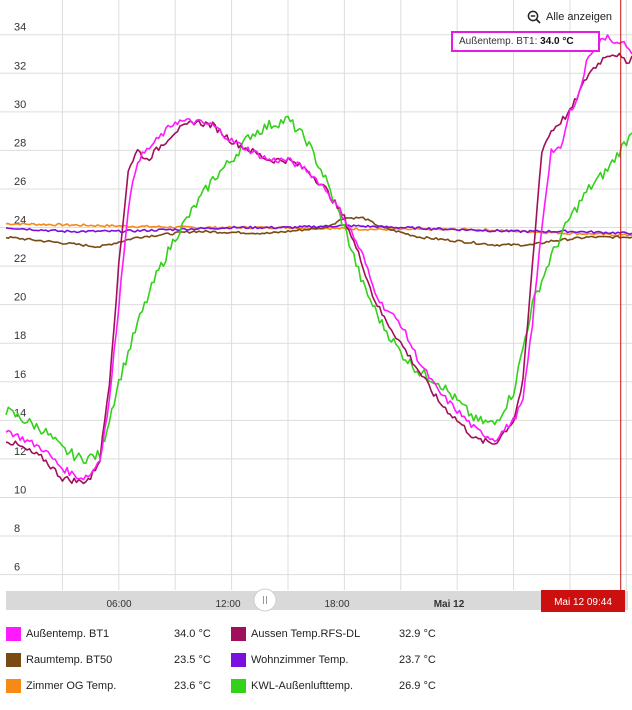  What do you see at coordinates (285, 604) in the screenshot?
I see `x-axis-tick-labels: 06:00 12:00 18:00 Mai 12` at bounding box center [285, 604].